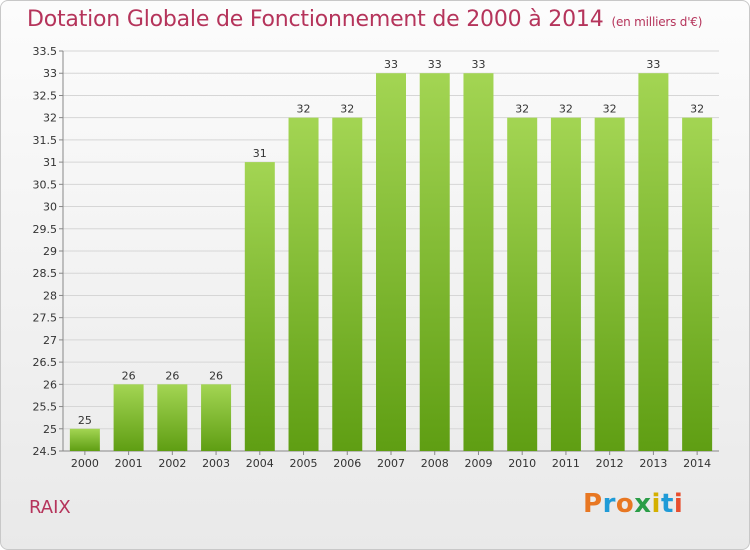 This screenshot has height=550, width=750. What do you see at coordinates (667, 504) in the screenshot?
I see `logo-letter: t` at bounding box center [667, 504].